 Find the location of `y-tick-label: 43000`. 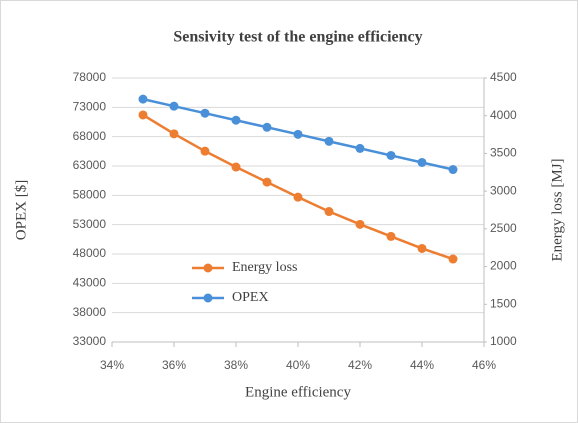

y-tick-label: 43000 is located at coordinates (90, 283).